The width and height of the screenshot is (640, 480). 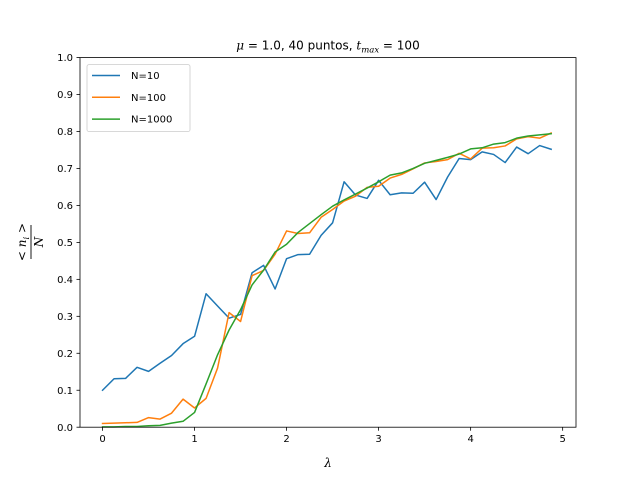 I want to click on y-tick-label: 0.4, so click(x=65, y=280).